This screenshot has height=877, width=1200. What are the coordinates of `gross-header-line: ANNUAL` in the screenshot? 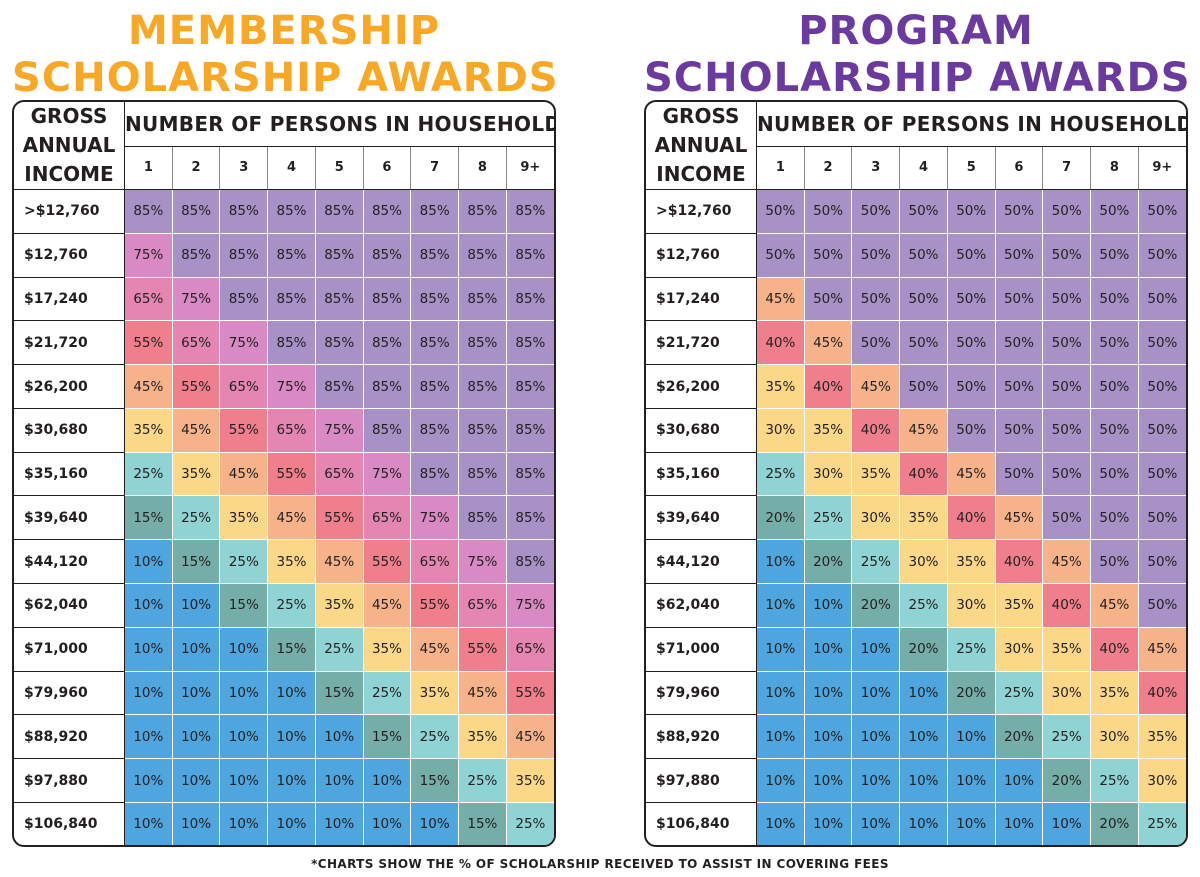 It's located at (701, 145).